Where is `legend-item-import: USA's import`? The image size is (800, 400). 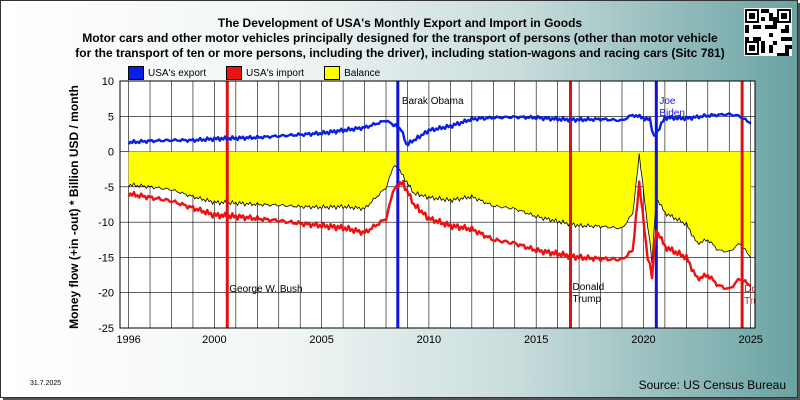 legend-item-import: USA's import is located at coordinates (270, 73).